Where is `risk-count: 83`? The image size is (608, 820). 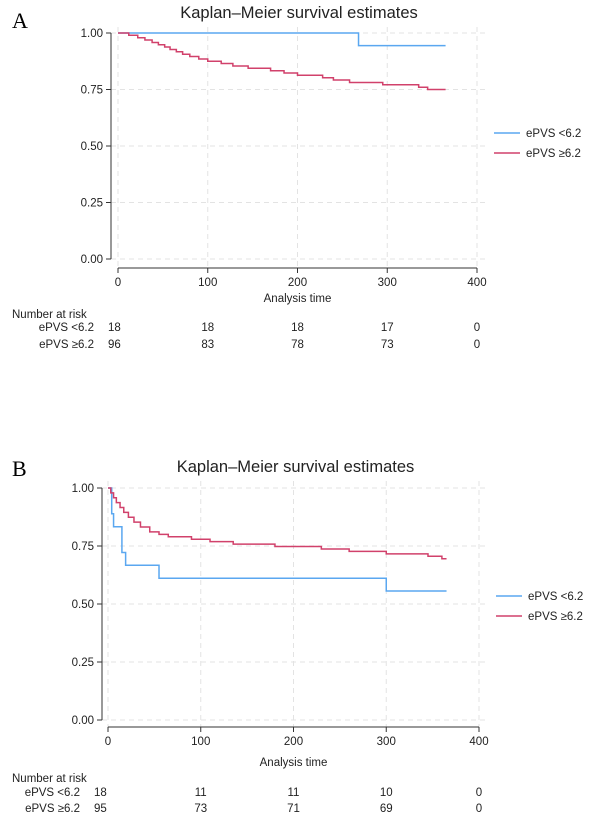 risk-count: 83 is located at coordinates (207, 345).